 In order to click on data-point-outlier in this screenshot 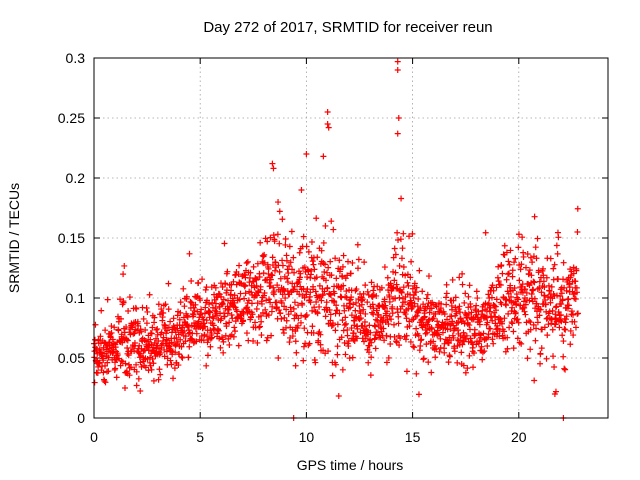, I will do `click(397, 133)`.